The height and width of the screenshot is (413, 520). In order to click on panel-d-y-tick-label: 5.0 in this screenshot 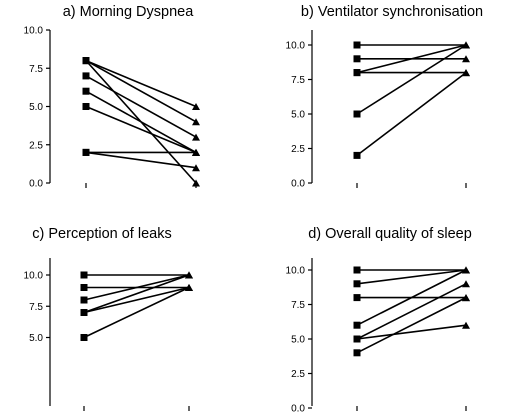, I will do `click(298, 340)`.